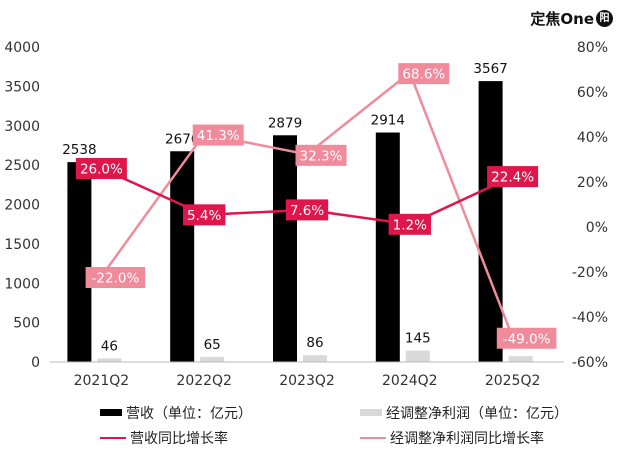 Image resolution: width=629 pixels, height=460 pixels. What do you see at coordinates (22, 284) in the screenshot?
I see `y-left-tick: 1000` at bounding box center [22, 284].